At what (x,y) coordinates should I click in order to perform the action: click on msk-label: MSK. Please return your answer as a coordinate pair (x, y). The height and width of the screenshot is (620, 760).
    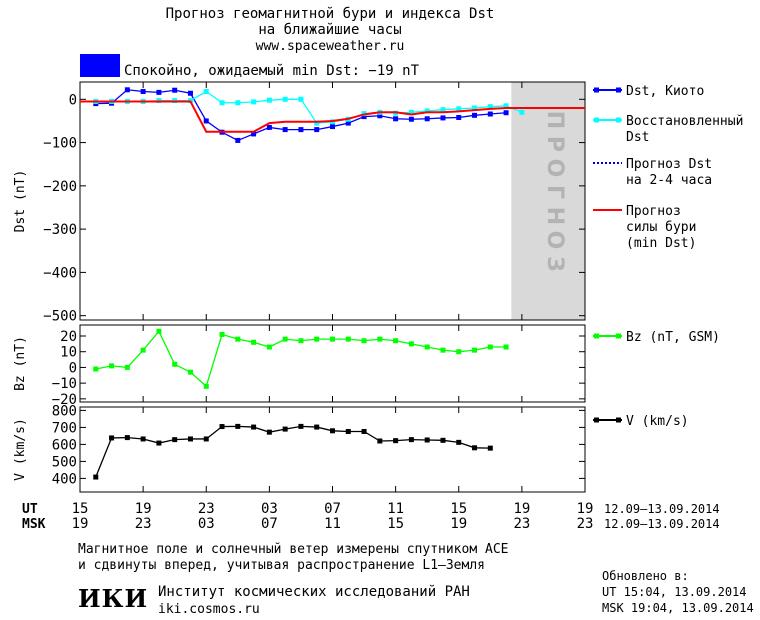
    Looking at the image, I should click on (34, 524).